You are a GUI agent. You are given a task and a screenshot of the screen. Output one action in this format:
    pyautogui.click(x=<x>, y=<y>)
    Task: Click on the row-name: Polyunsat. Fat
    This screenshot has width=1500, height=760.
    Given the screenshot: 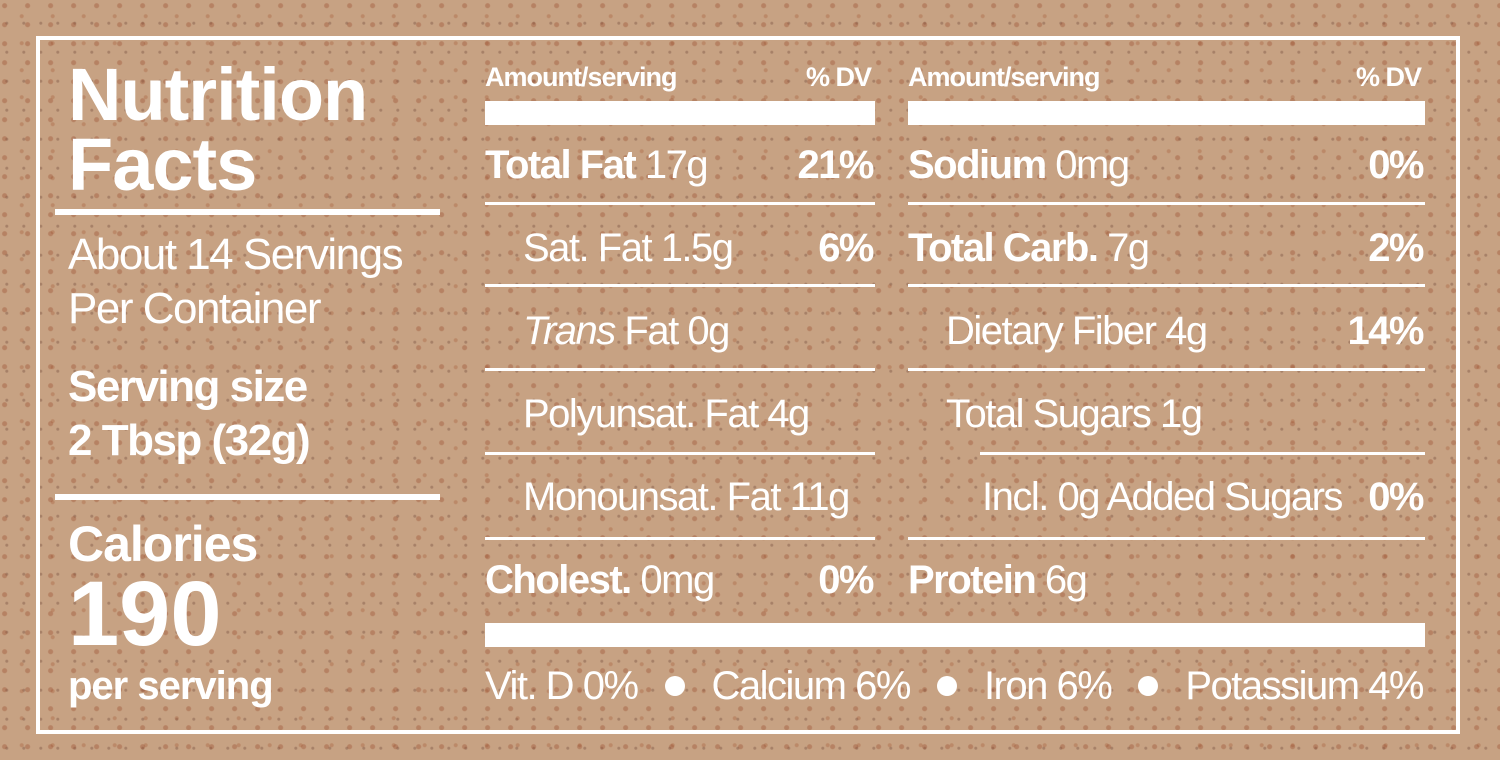 What is the action you would take?
    pyautogui.click(x=641, y=414)
    